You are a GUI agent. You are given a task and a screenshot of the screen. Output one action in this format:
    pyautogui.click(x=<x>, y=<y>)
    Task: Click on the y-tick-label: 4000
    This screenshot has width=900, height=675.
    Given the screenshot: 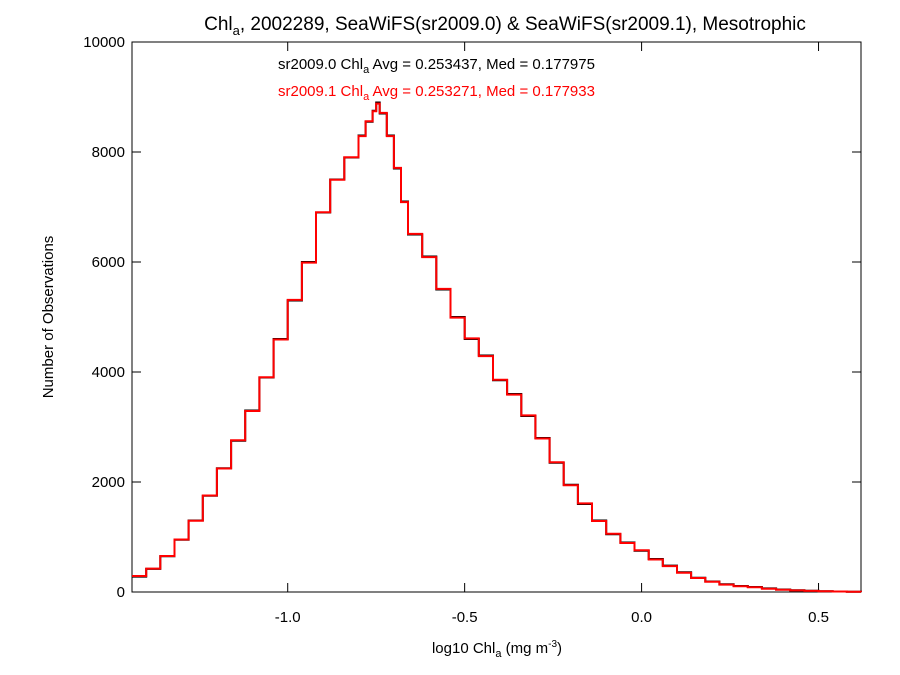 What is the action you would take?
    pyautogui.click(x=108, y=372)
    